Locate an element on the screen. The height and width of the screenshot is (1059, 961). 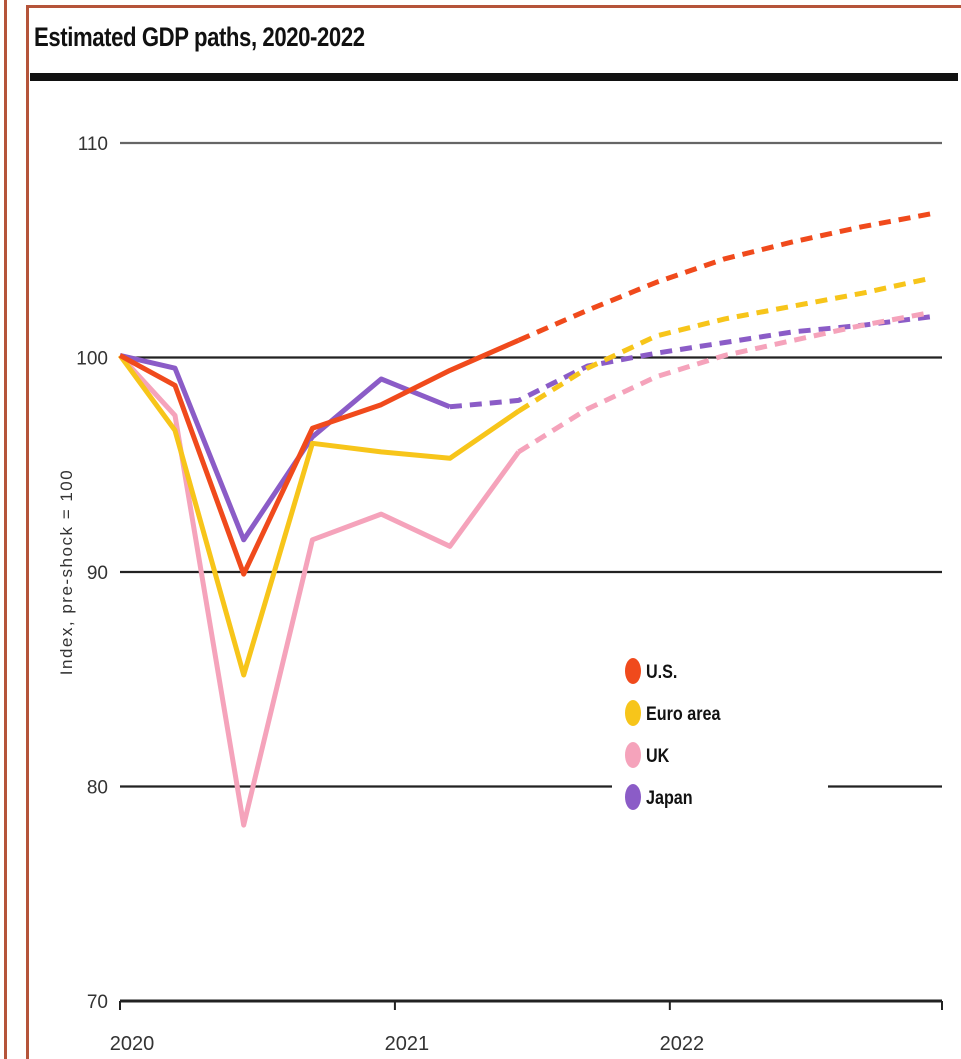
left-panel-border is located at coordinates (3, 529).